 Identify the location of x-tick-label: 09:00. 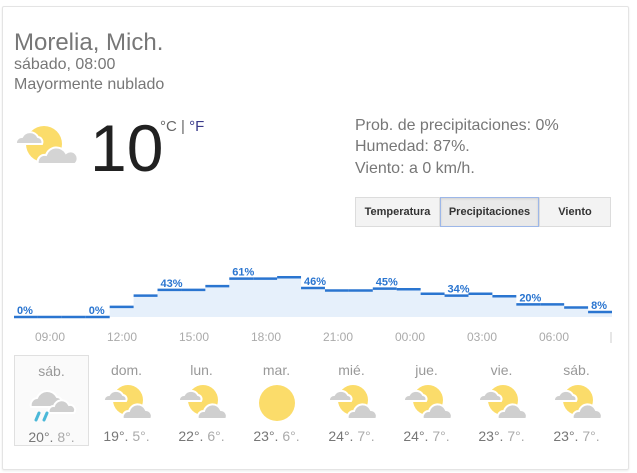
(50, 337).